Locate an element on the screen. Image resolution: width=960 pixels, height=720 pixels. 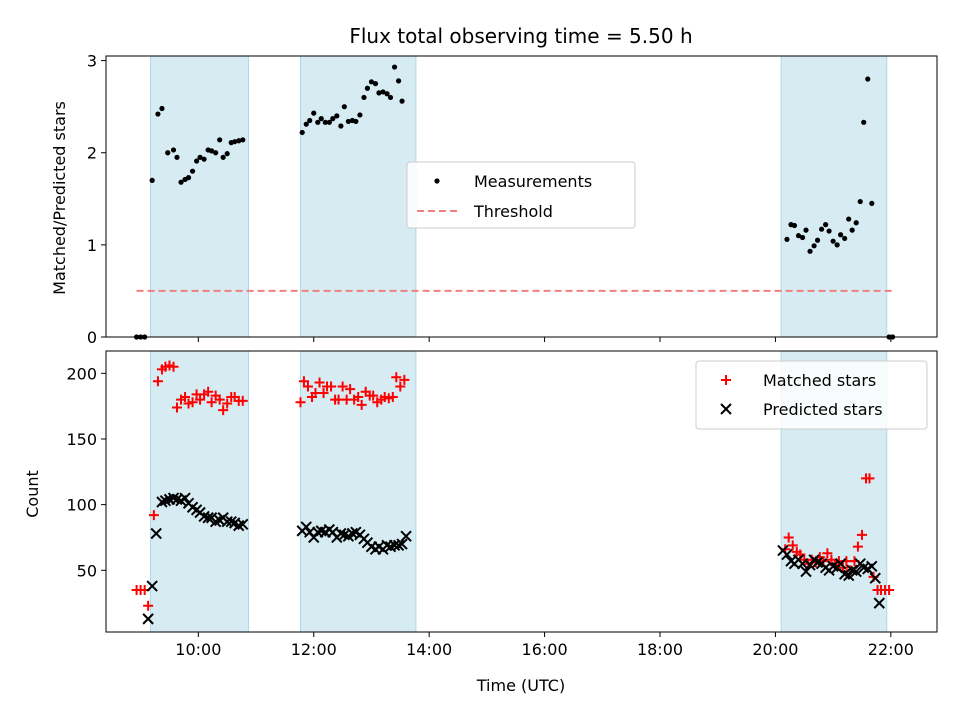
legend-threshold-label: Threshold is located at coordinates (513, 211).